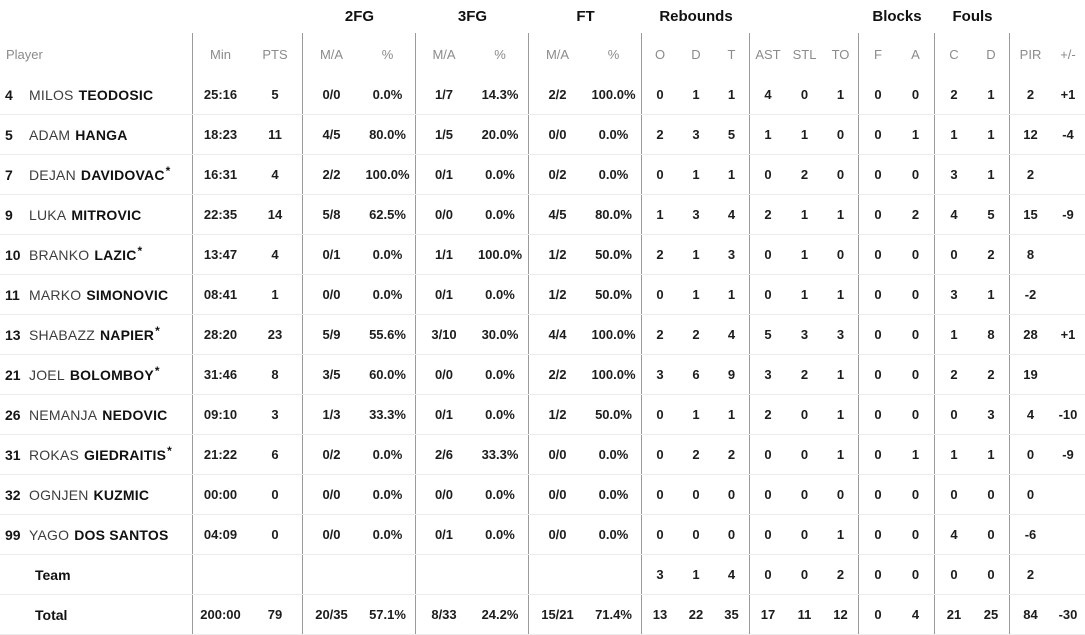 The height and width of the screenshot is (635, 1085). Describe the element at coordinates (331, 614) in the screenshot. I see `cell-2fg-ma: 20/35` at that location.